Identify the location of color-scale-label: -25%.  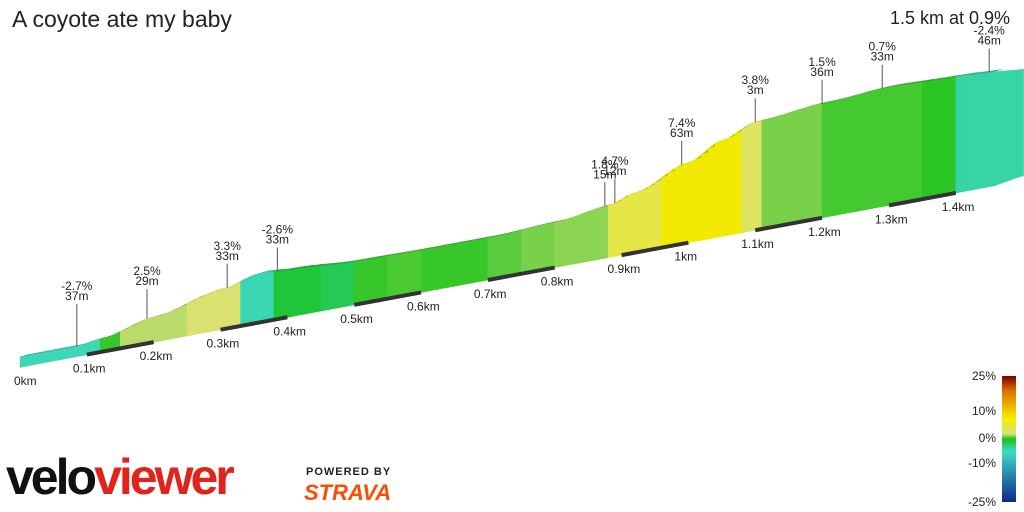
(982, 502).